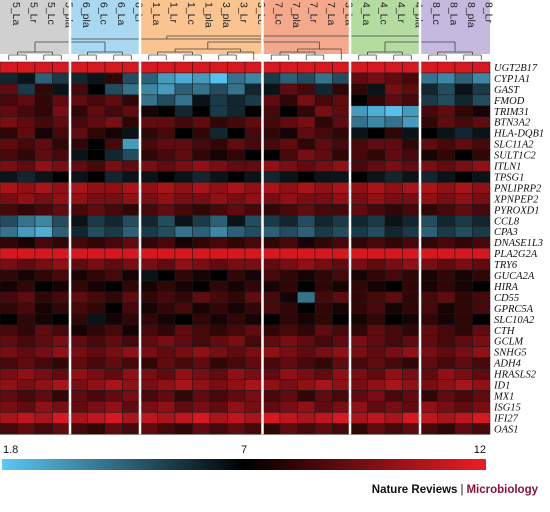 This screenshot has height=512, width=550. I want to click on column-label: 6_Lc, so click(103, 13).